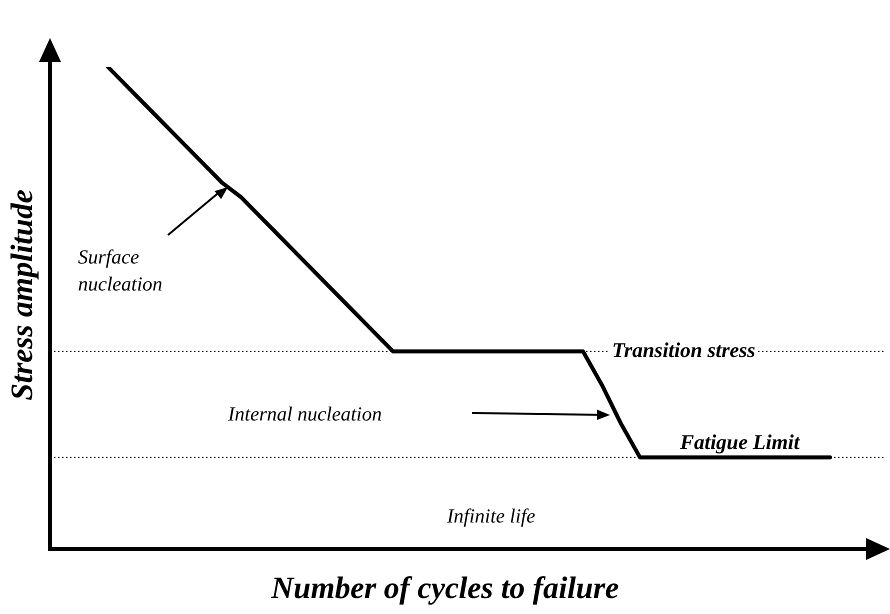 The image size is (890, 614). What do you see at coordinates (684, 350) in the screenshot?
I see `ref-line-label: Transition stress` at bounding box center [684, 350].